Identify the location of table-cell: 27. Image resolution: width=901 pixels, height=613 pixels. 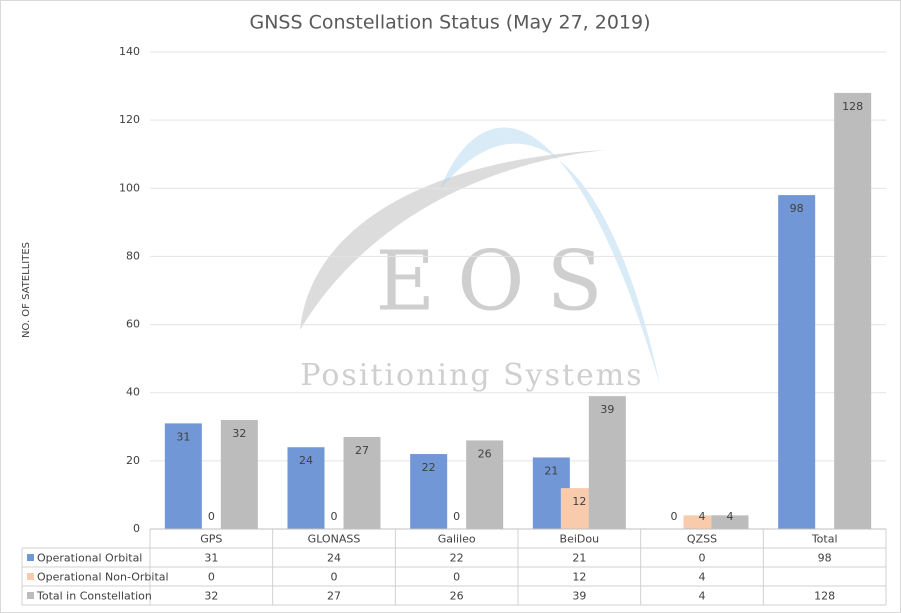
(334, 596).